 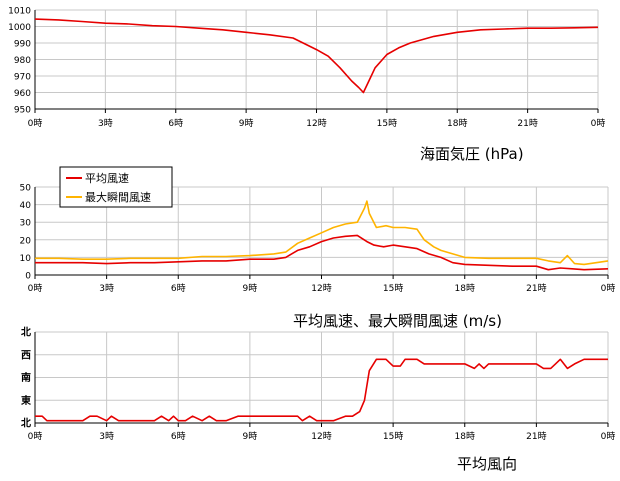 I want to click on y-tick-label: 1010, so click(x=19, y=12).